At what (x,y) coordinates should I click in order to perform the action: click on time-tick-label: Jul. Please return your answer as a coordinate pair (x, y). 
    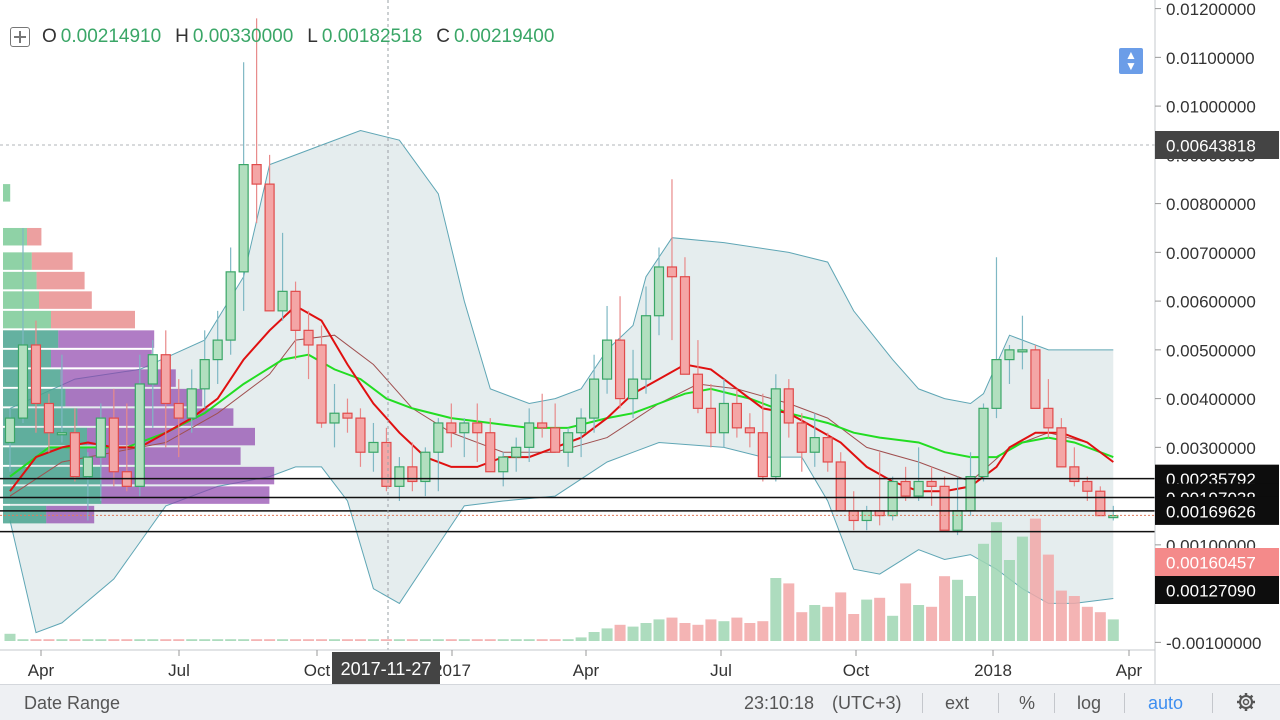
    Looking at the image, I should click on (179, 670).